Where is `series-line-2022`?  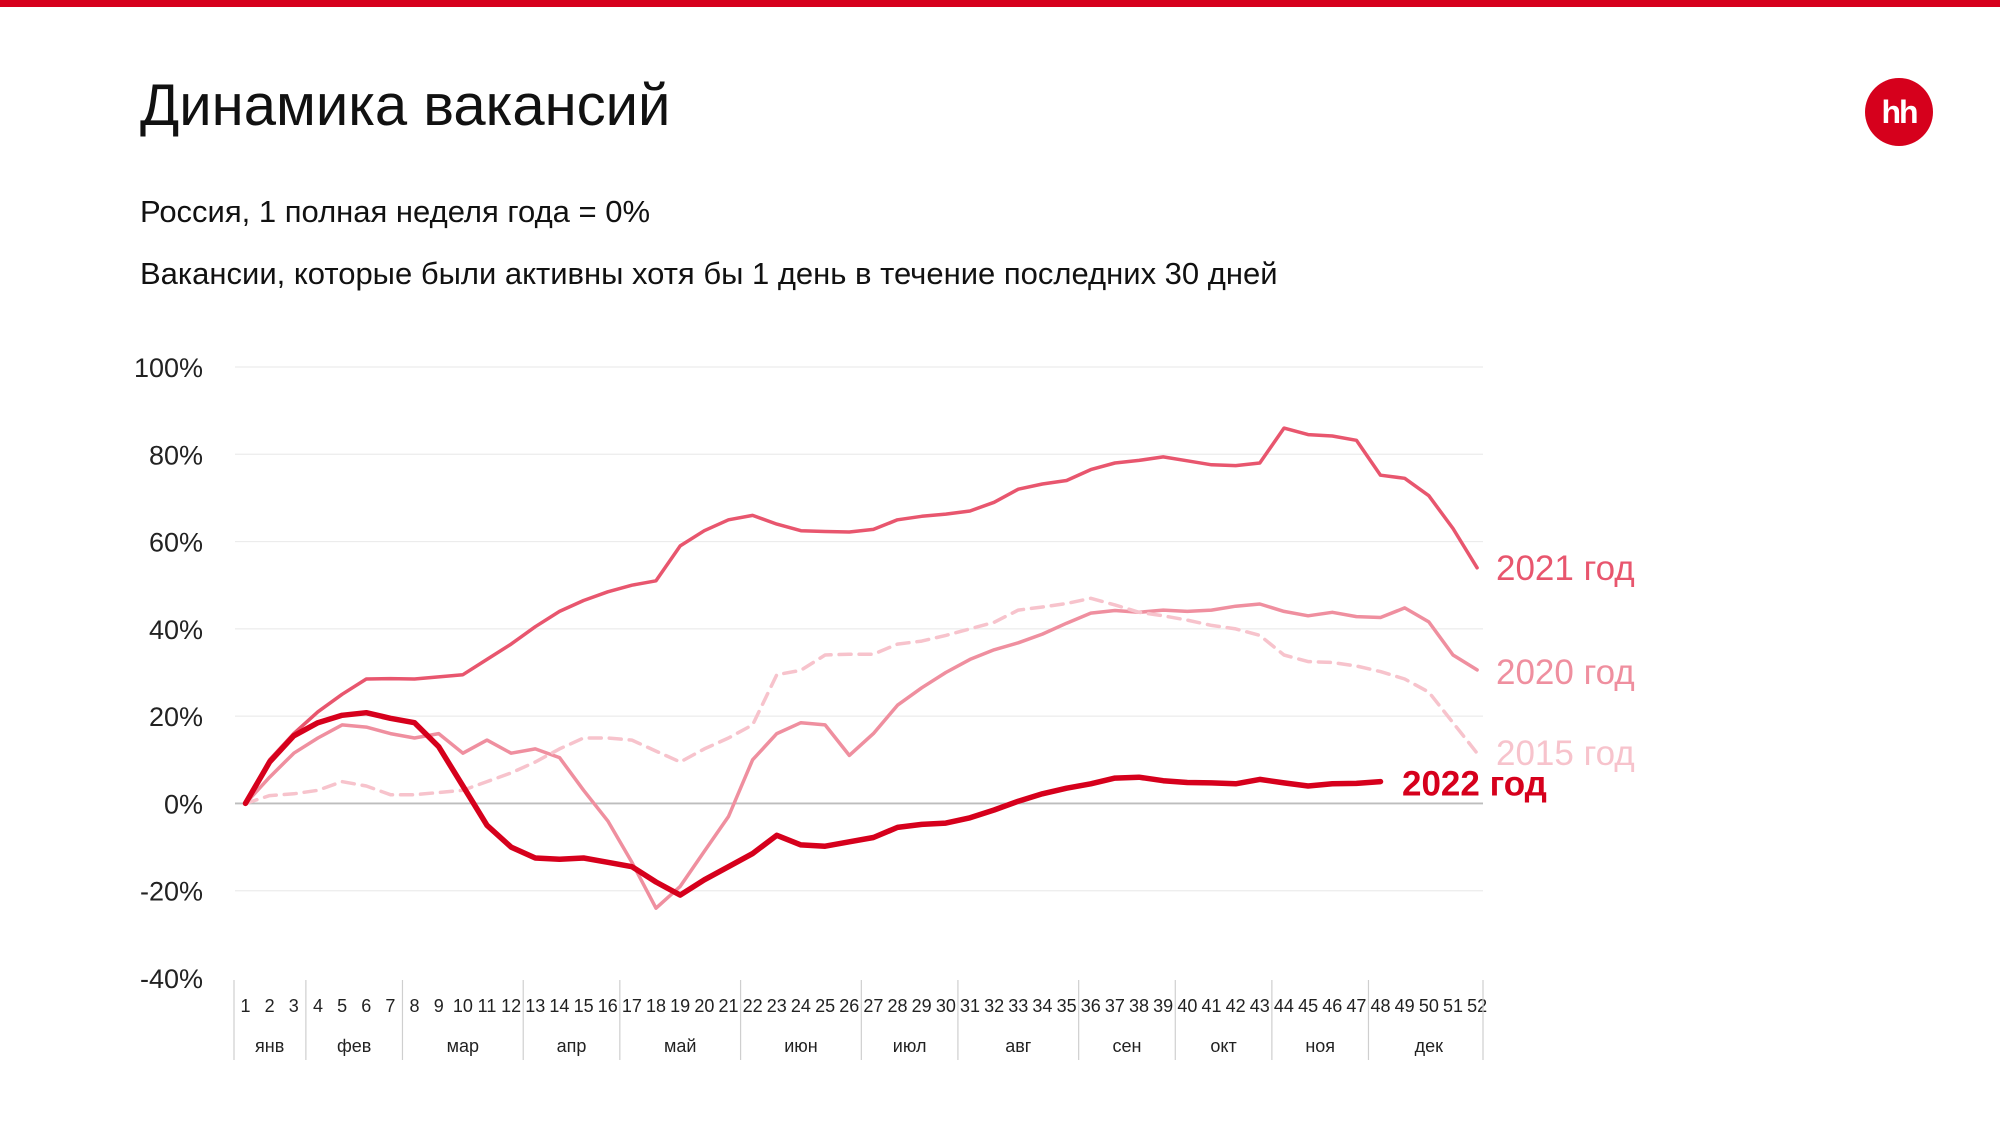
series-line-2022 is located at coordinates (813, 803).